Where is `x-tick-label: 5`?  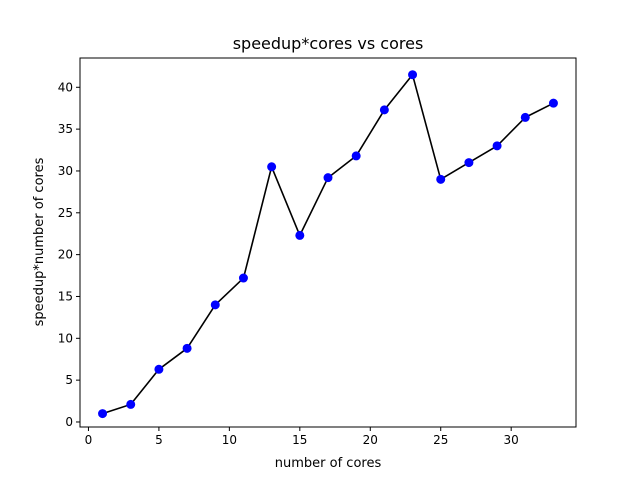
x-tick-label: 5 is located at coordinates (159, 440).